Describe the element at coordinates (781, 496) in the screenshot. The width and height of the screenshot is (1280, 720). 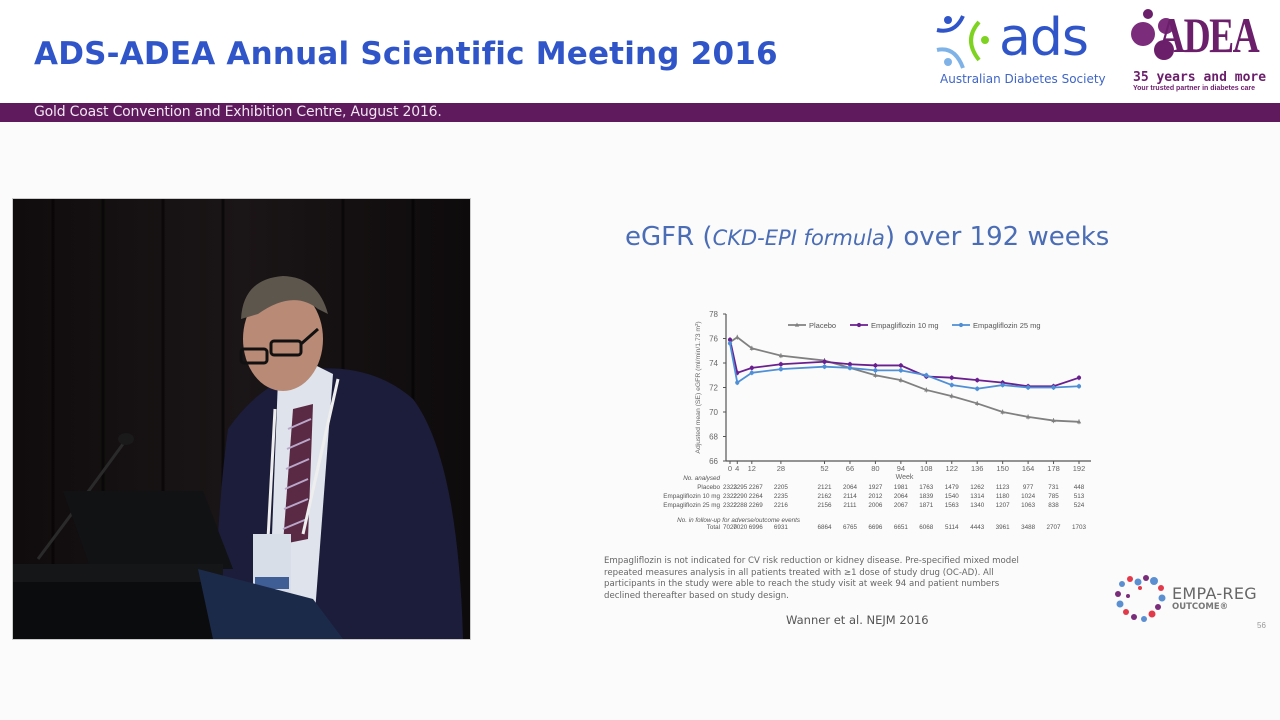
I see `svg-text: 2235` at that location.